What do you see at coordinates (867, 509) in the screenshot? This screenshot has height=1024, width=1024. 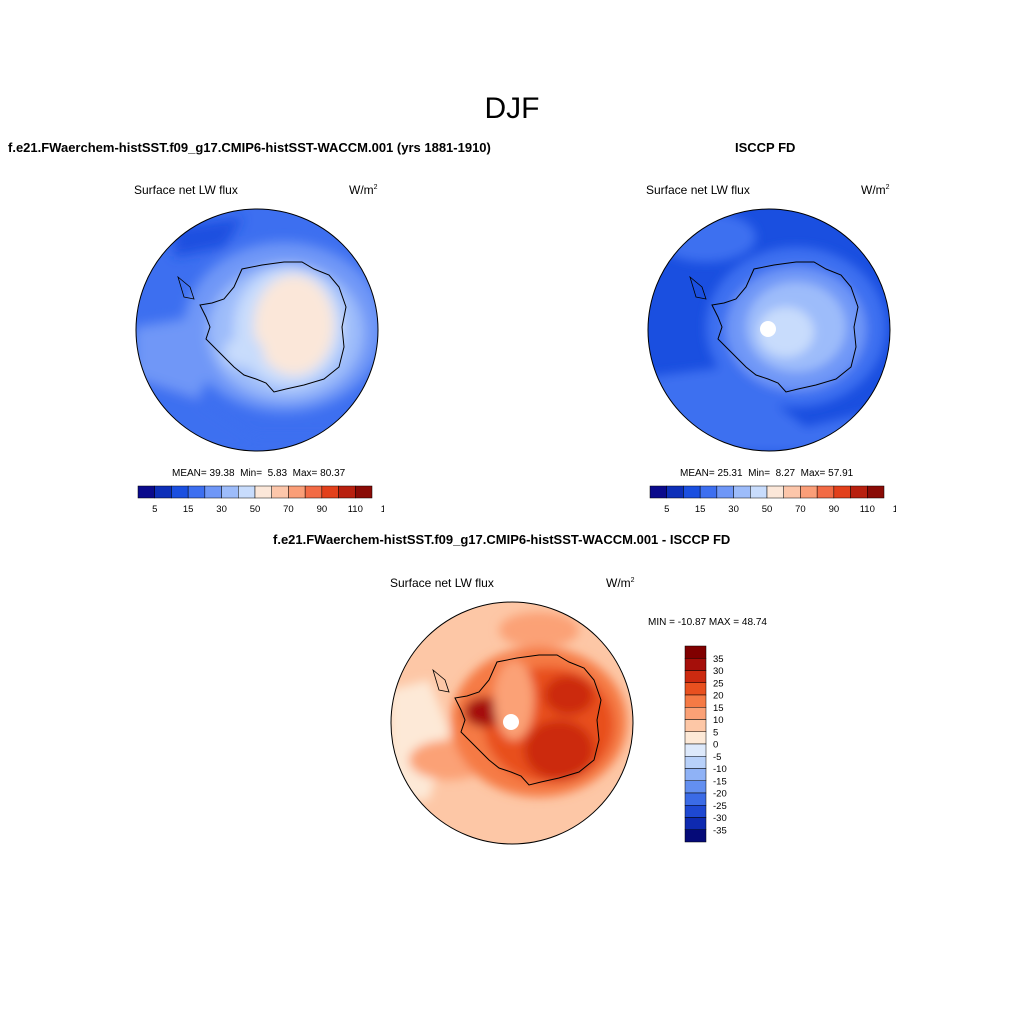 I see `obs-colorbar-tick-label: 110` at bounding box center [867, 509].